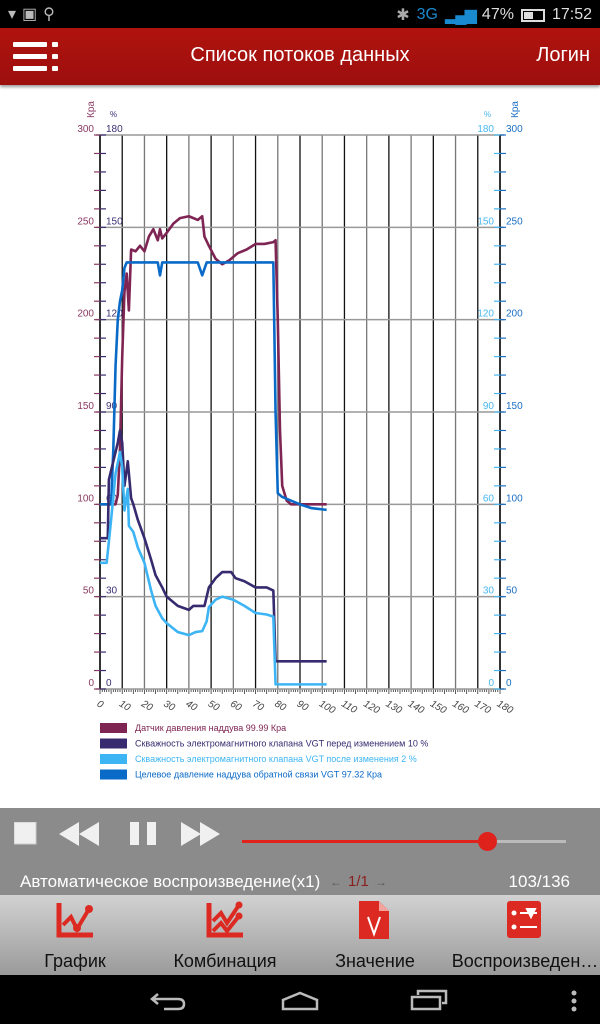 The width and height of the screenshot is (600, 1024). I want to click on left-kpa-tick-label: 0, so click(91, 683).